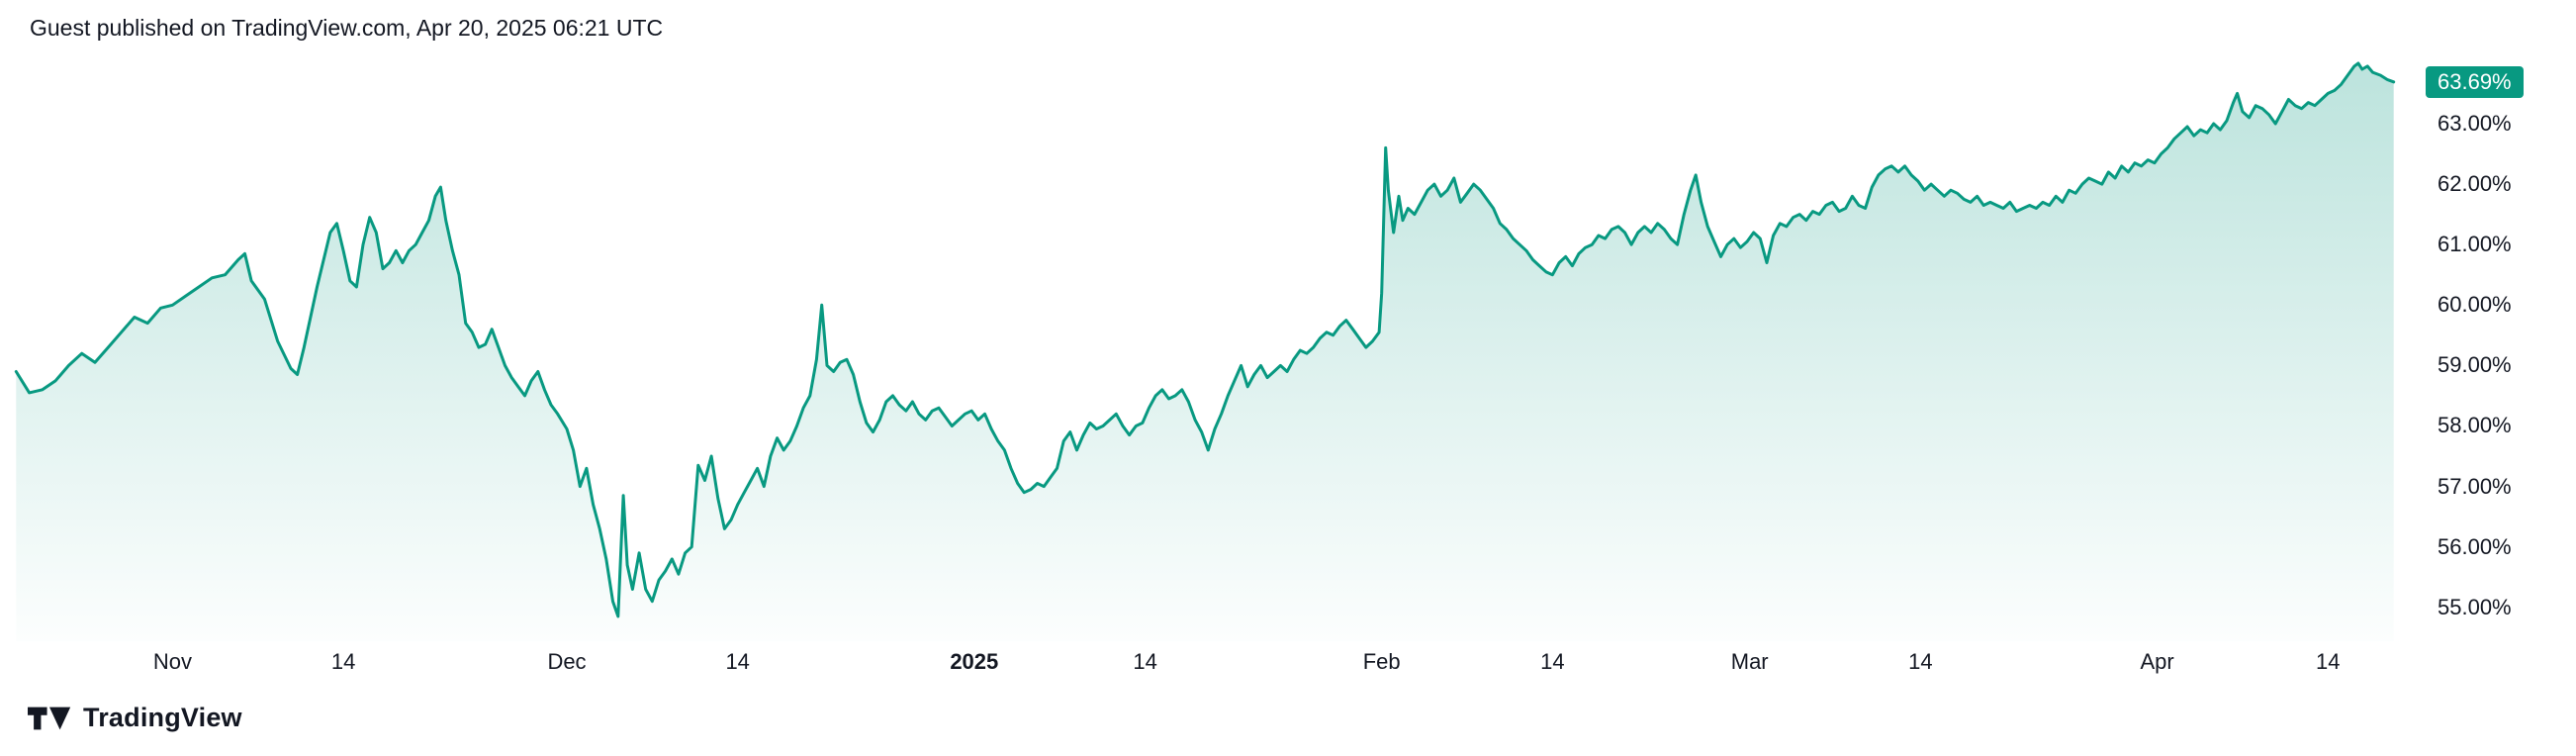 The width and height of the screenshot is (2576, 756). What do you see at coordinates (2475, 184) in the screenshot?
I see `y-axis-label: 62.00%` at bounding box center [2475, 184].